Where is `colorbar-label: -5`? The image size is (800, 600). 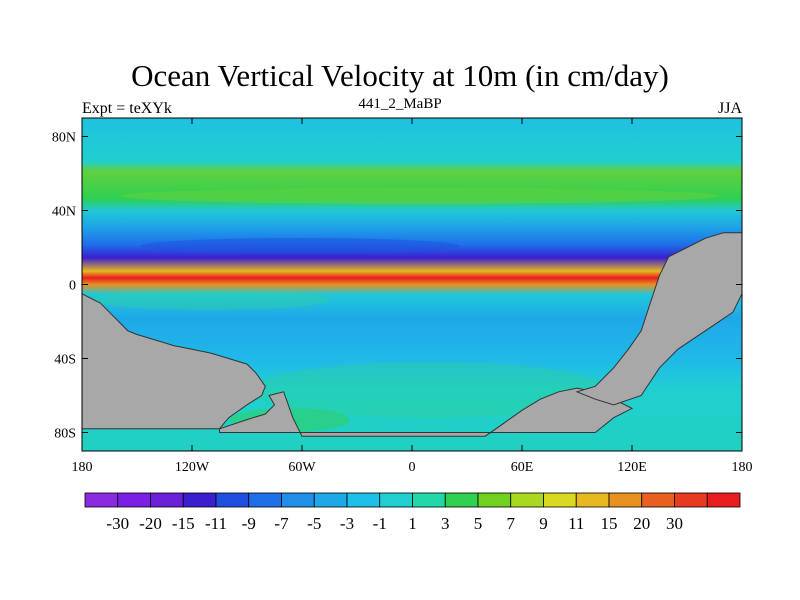
colorbar-label: -5 is located at coordinates (314, 523).